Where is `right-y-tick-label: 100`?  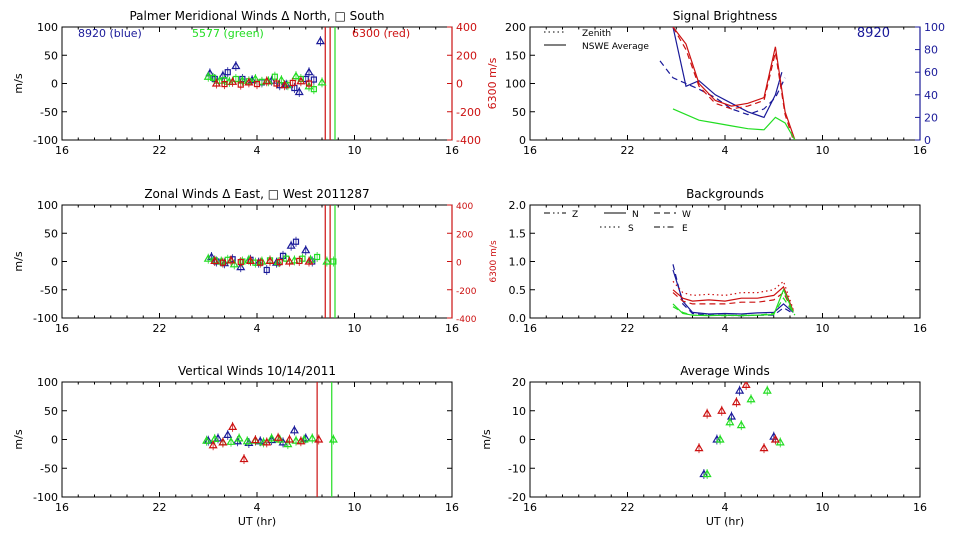
right-y-tick-label: 100 is located at coordinates (934, 27).